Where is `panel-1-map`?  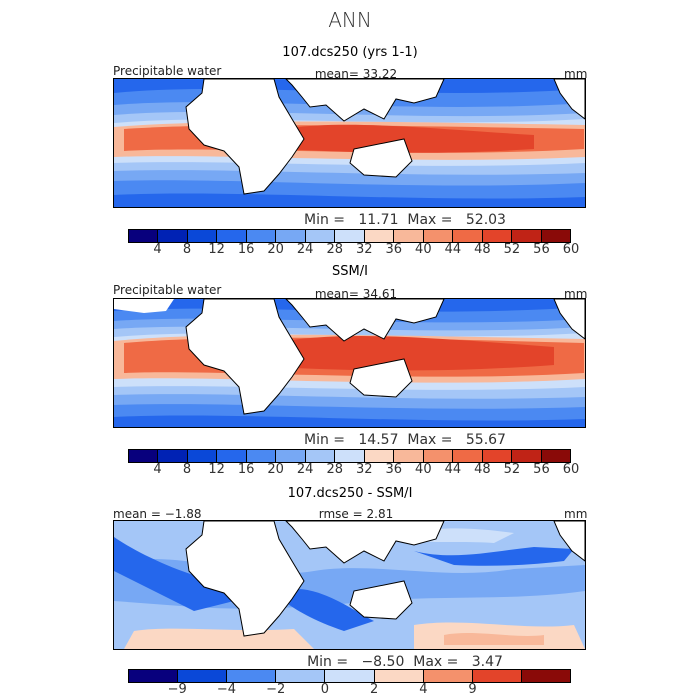 panel-1-map is located at coordinates (349, 143).